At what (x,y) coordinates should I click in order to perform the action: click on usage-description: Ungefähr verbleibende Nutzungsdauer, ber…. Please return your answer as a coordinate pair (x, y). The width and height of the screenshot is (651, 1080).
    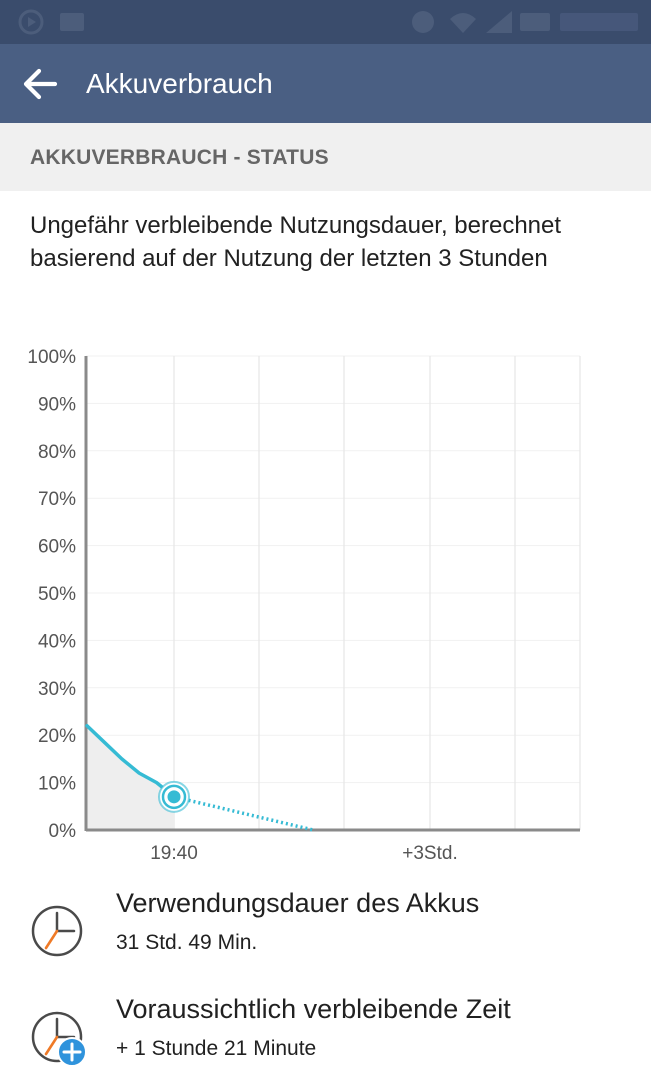
    Looking at the image, I should click on (296, 242).